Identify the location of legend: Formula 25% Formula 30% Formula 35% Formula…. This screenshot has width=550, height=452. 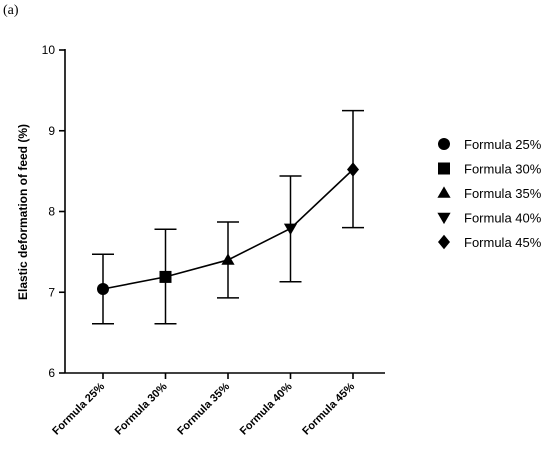
(489, 193).